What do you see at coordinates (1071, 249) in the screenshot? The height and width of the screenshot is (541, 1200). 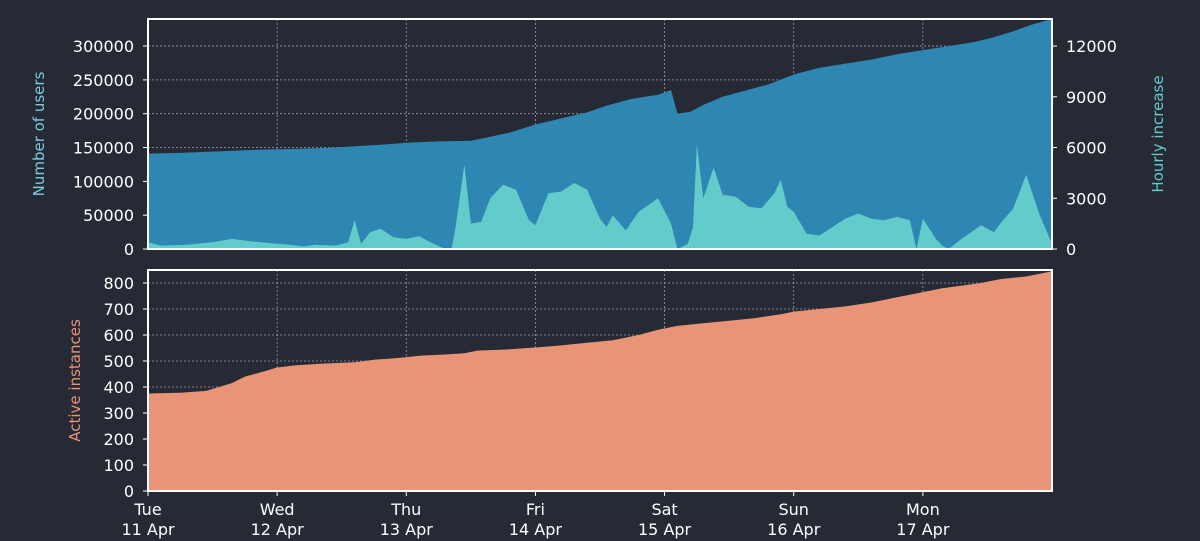 I see `hourly-y-tick-label: 0` at bounding box center [1071, 249].